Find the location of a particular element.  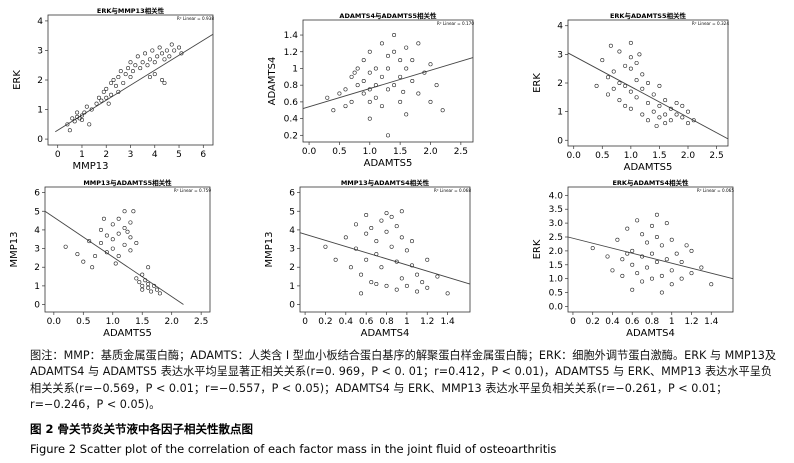

x-tick-label: 2.0 is located at coordinates (688, 156).